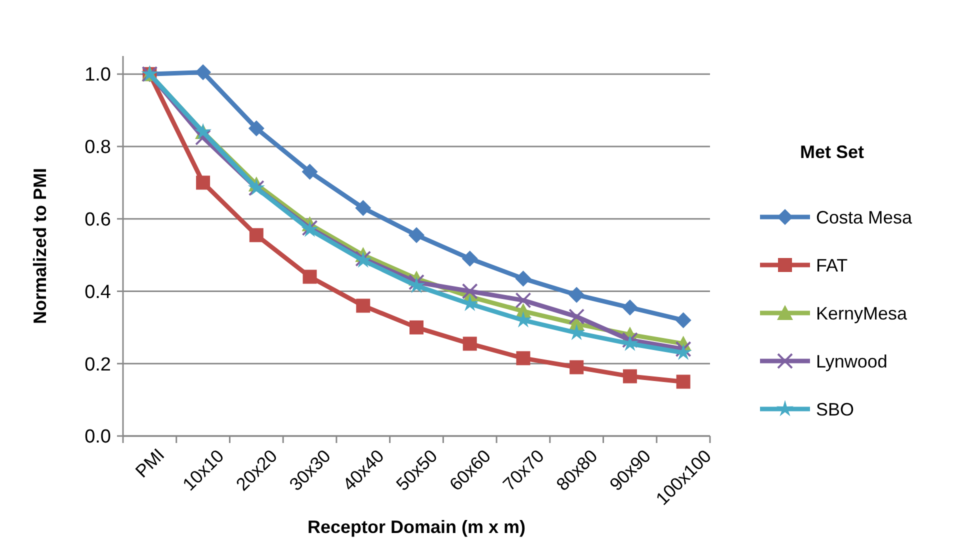 The image size is (956, 541). Describe the element at coordinates (835, 409) in the screenshot. I see `legend-label: SBO` at that location.